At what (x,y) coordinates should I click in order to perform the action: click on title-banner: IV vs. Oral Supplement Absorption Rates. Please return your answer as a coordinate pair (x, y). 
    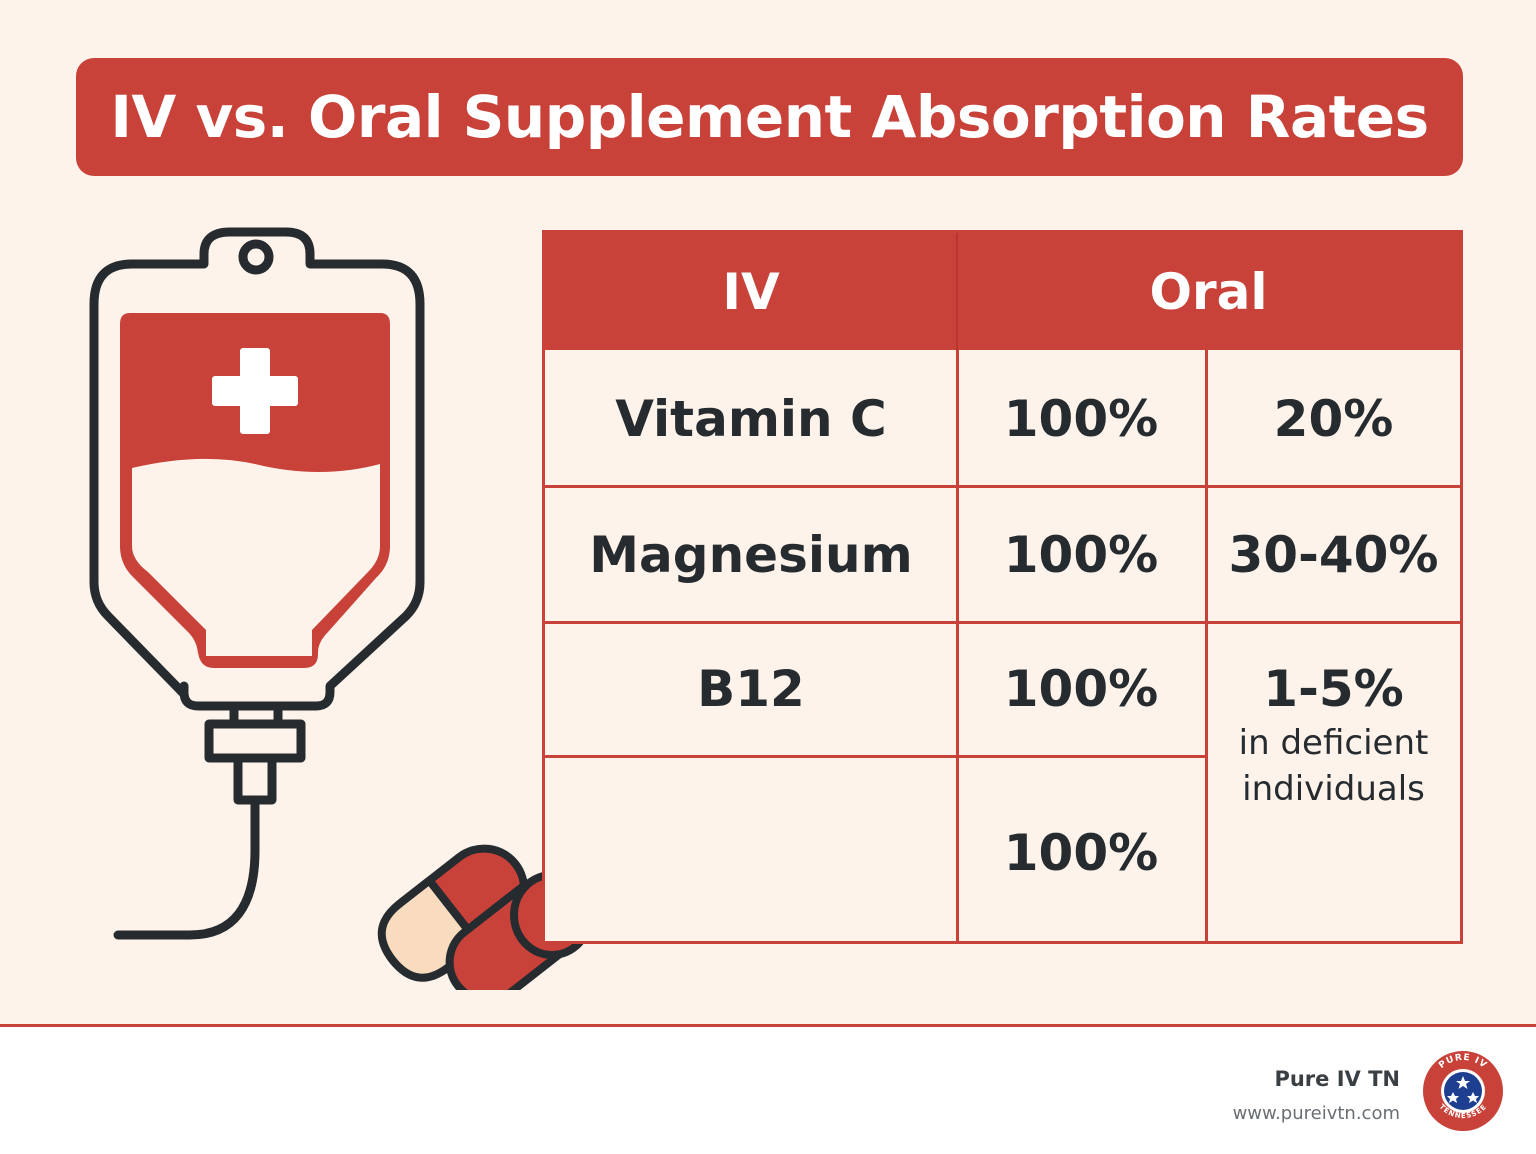
    Looking at the image, I should click on (769, 117).